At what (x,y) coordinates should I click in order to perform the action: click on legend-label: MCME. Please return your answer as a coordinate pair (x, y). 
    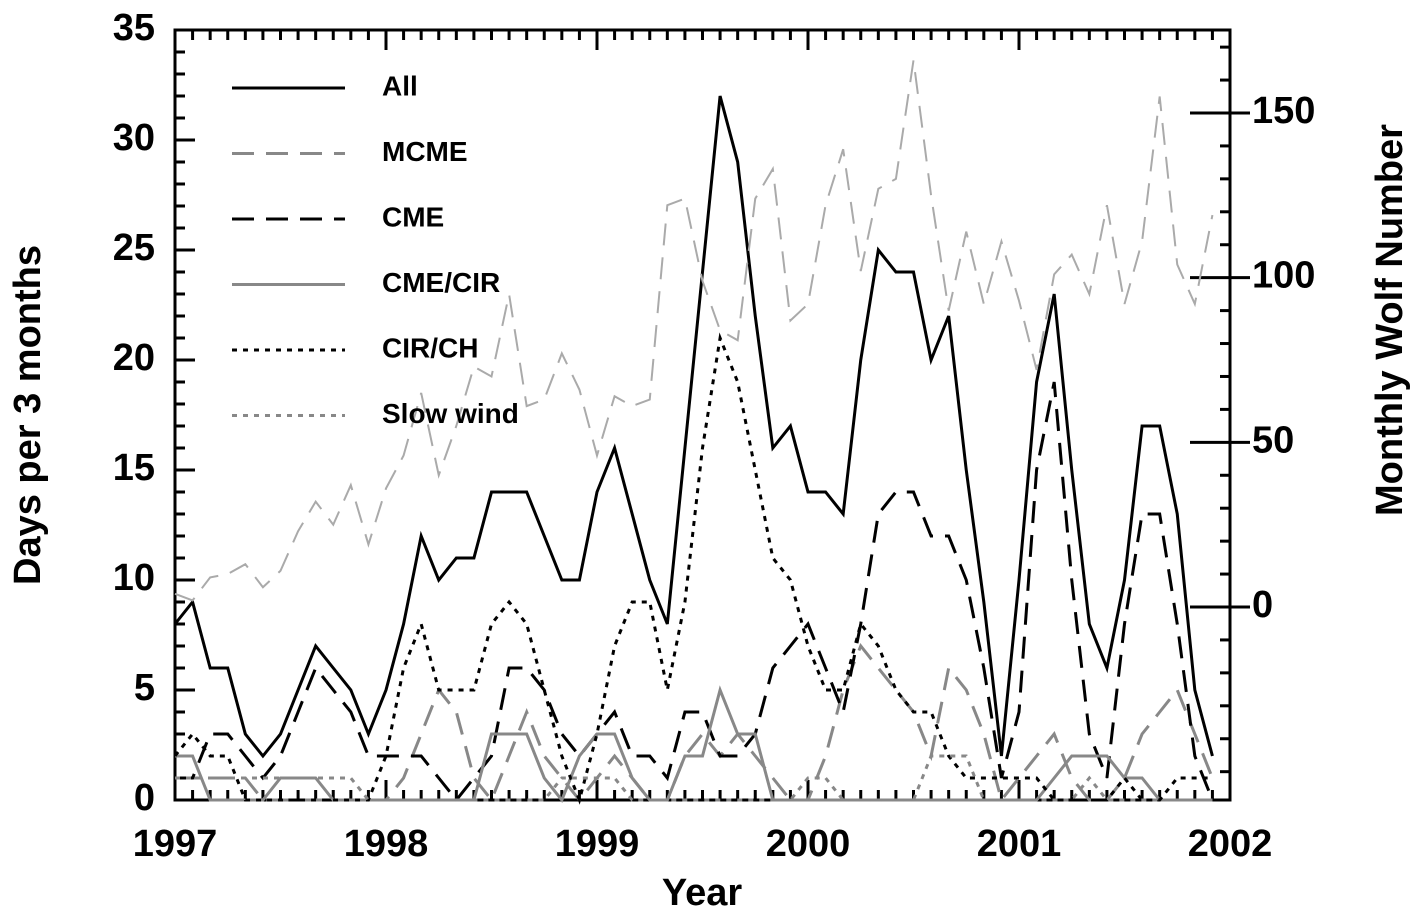
    Looking at the image, I should click on (425, 151).